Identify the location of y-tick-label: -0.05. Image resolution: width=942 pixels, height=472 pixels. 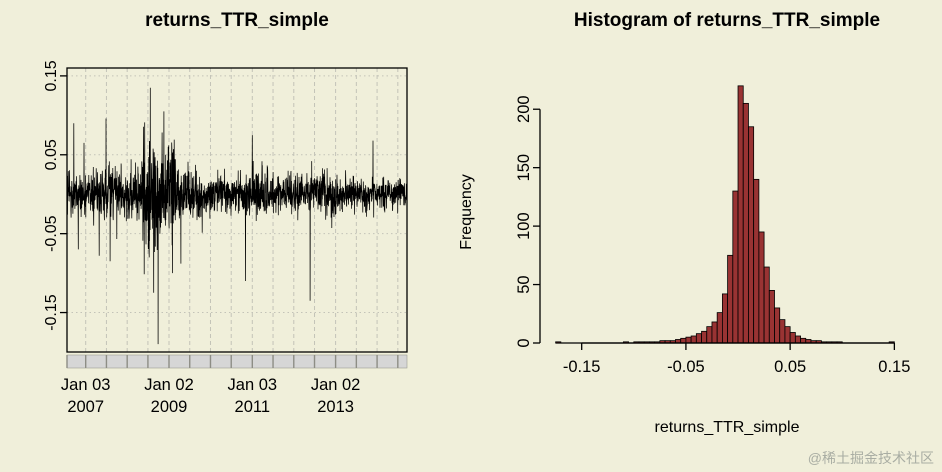
(51, 233).